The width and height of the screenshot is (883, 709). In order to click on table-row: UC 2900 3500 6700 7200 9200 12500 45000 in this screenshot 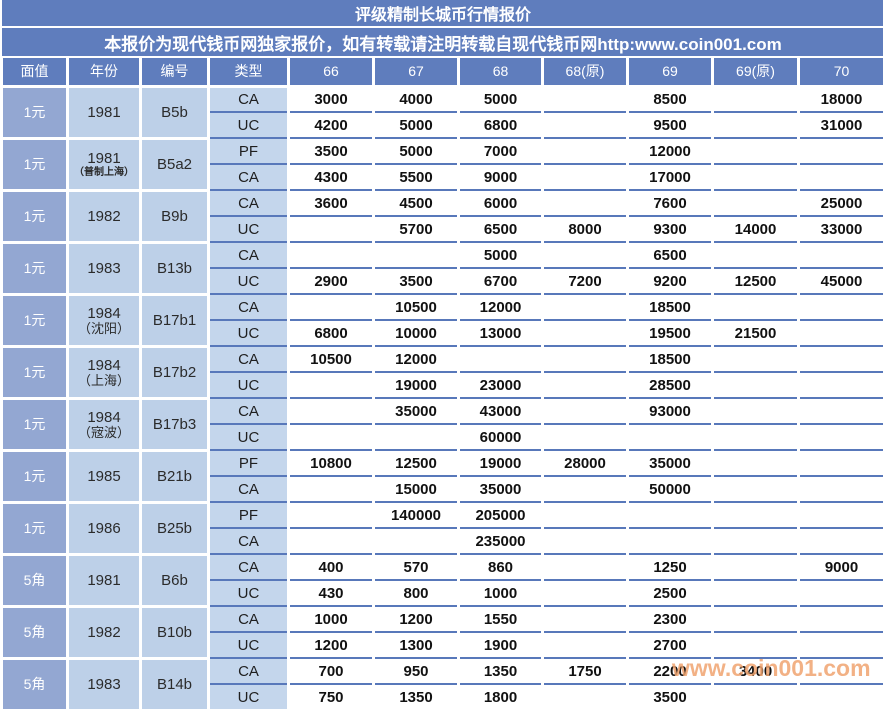, I will do `click(442, 281)`.